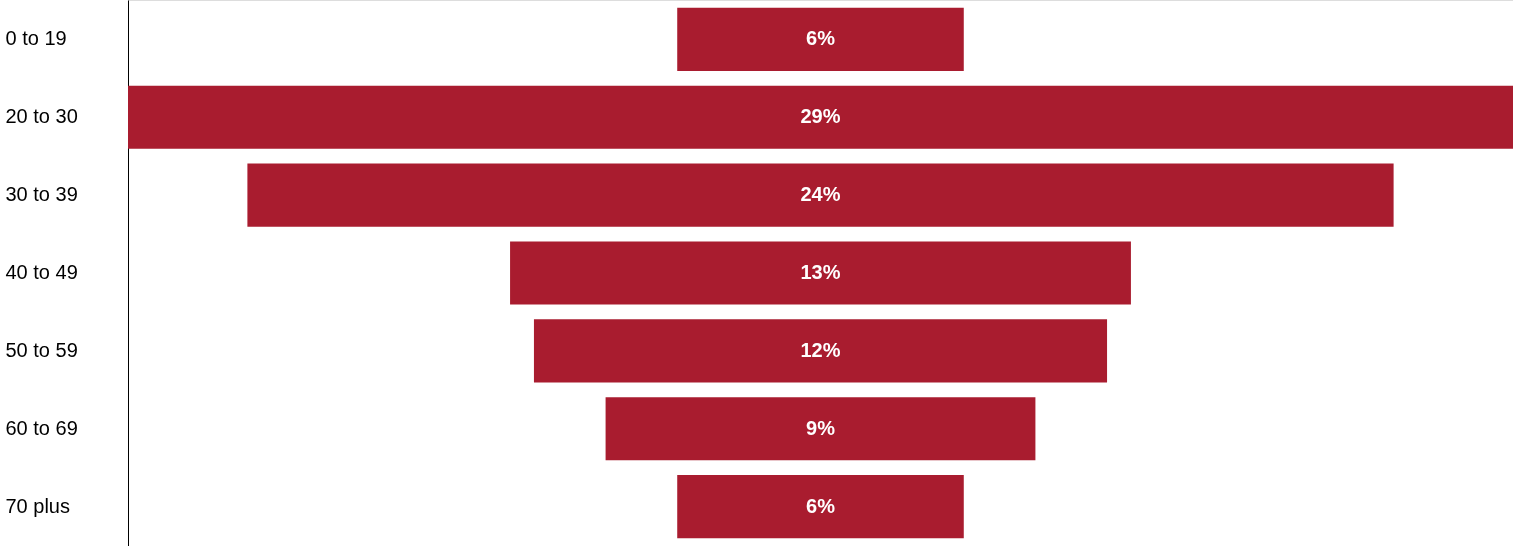 The image size is (1513, 546). What do you see at coordinates (41, 427) in the screenshot?
I see `category-label: 60 to 69` at bounding box center [41, 427].